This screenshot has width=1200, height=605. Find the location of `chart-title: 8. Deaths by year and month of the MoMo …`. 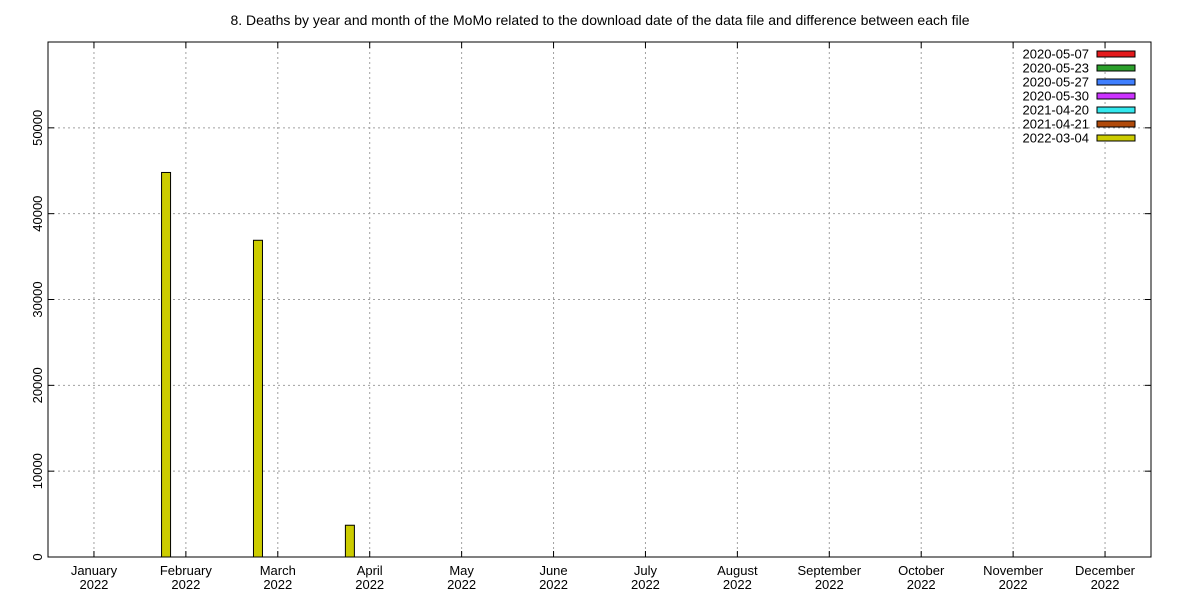

chart-title: 8. Deaths by year and month of the MoMo … is located at coordinates (599, 20).